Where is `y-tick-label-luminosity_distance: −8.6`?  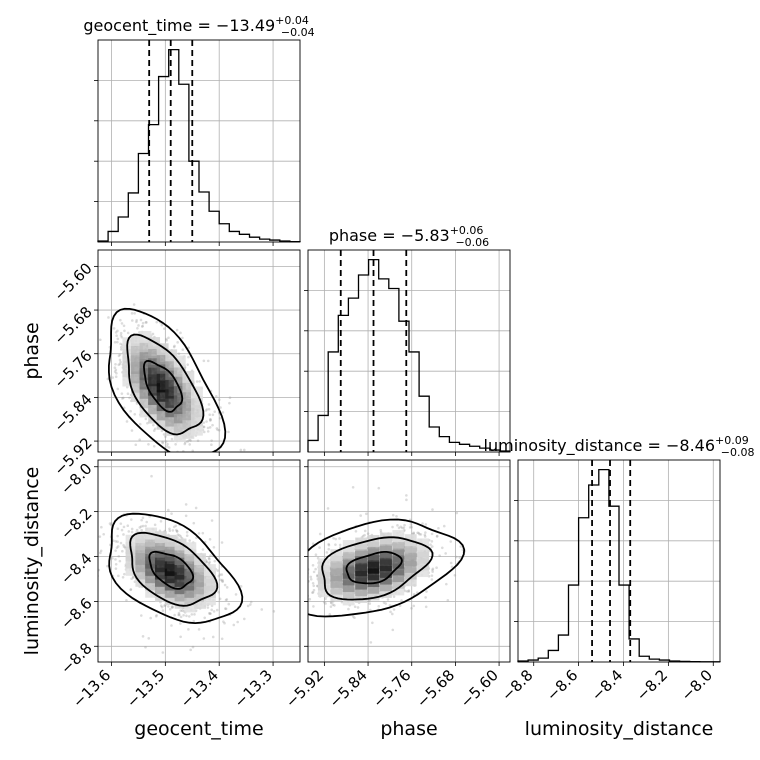 y-tick-label-luminosity_distance: −8.6 is located at coordinates (76, 613).